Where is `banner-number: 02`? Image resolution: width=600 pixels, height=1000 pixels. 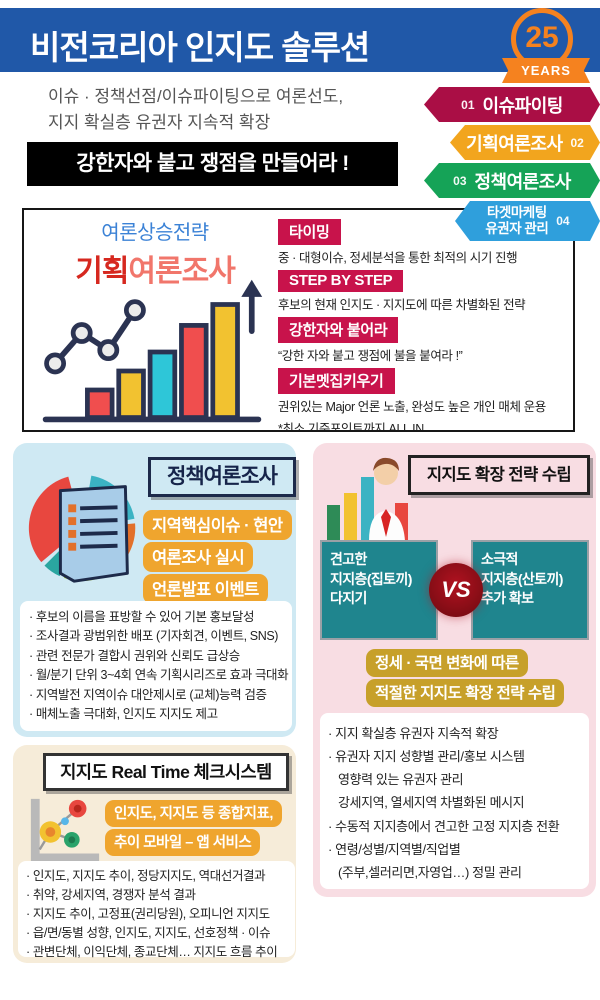
banner-number: 02 is located at coordinates (577, 142).